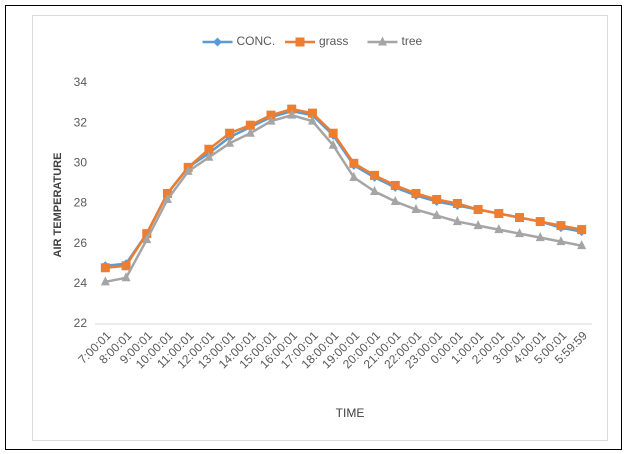 The height and width of the screenshot is (454, 627). What do you see at coordinates (350, 413) in the screenshot?
I see `x-axis-title: TIME` at bounding box center [350, 413].